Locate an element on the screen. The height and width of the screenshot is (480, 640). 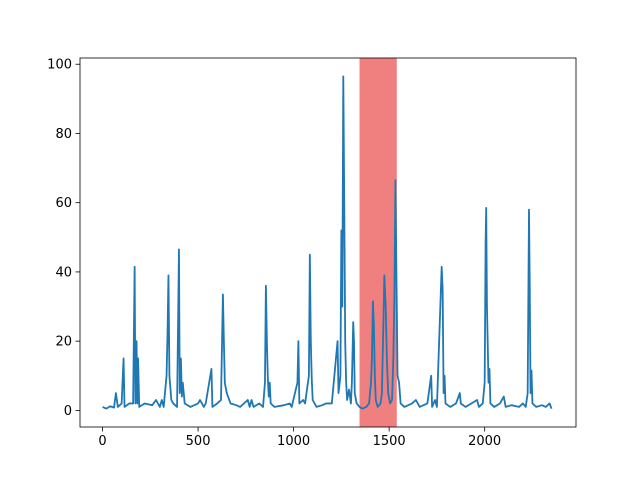
y-axis: 0 20 40 60 80 100 is located at coordinates (63, 238).